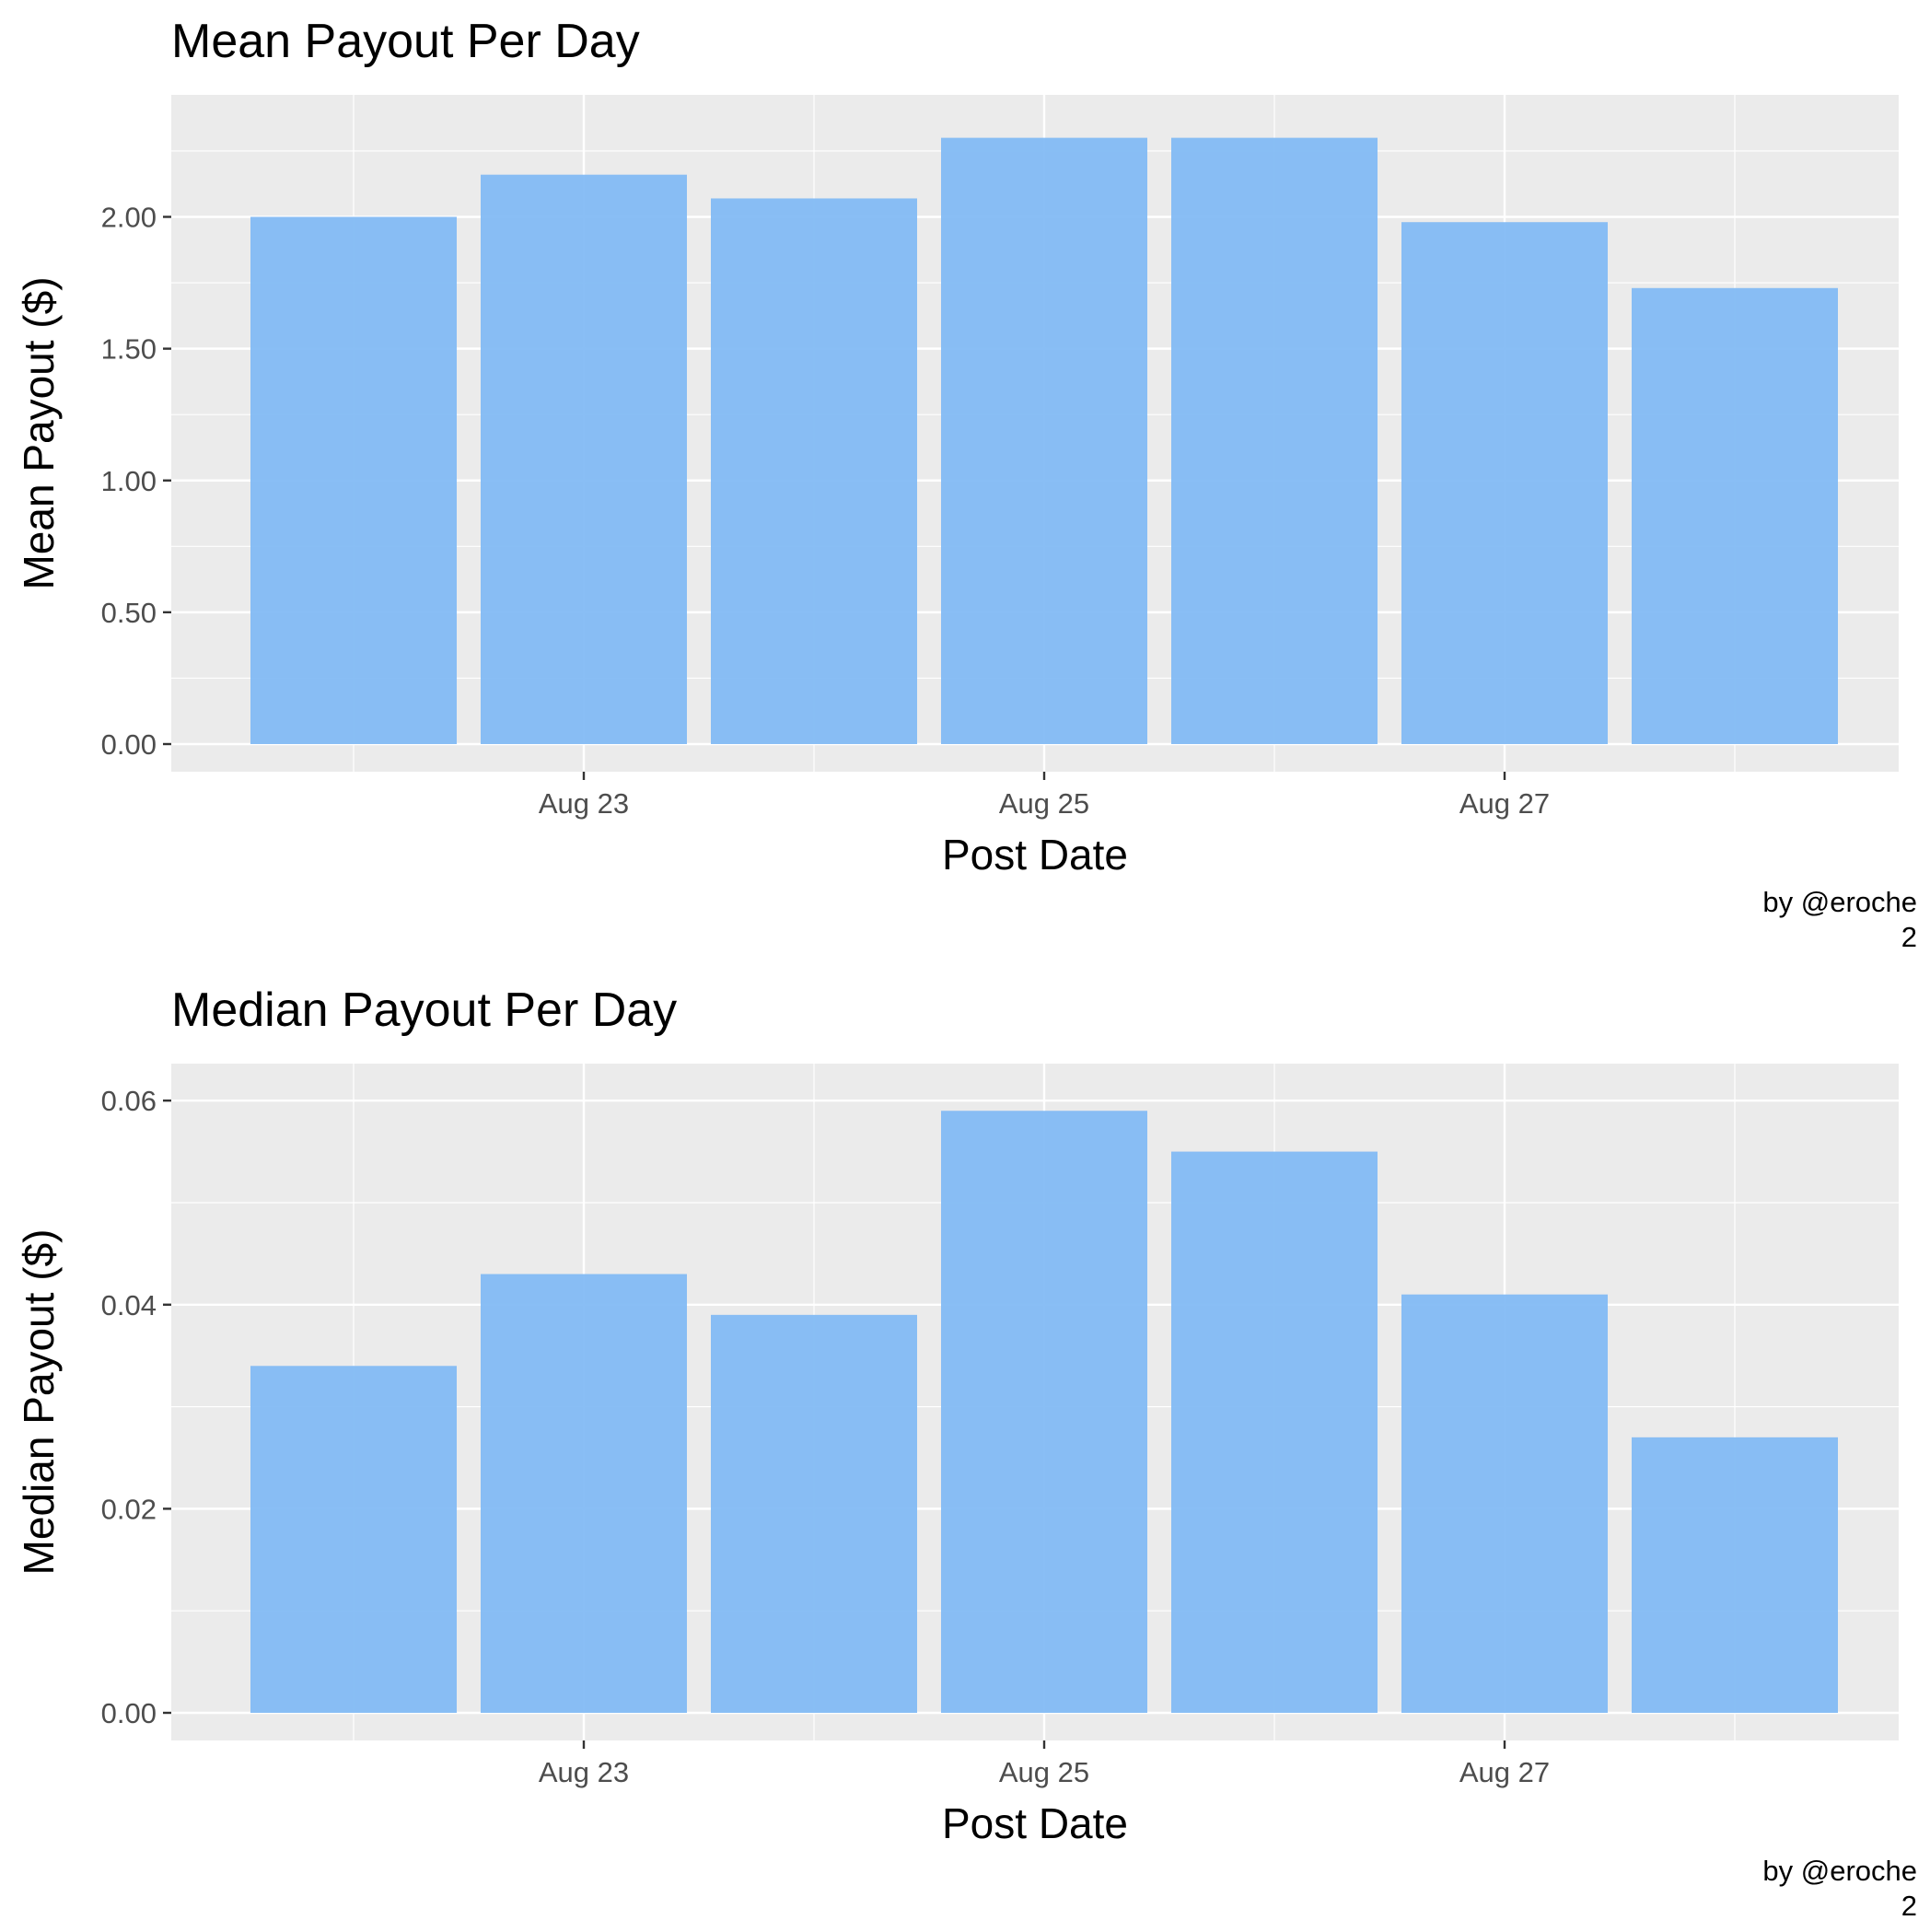 Image resolution: width=1930 pixels, height=1932 pixels. I want to click on y-tick-label: 0.50, so click(129, 613).